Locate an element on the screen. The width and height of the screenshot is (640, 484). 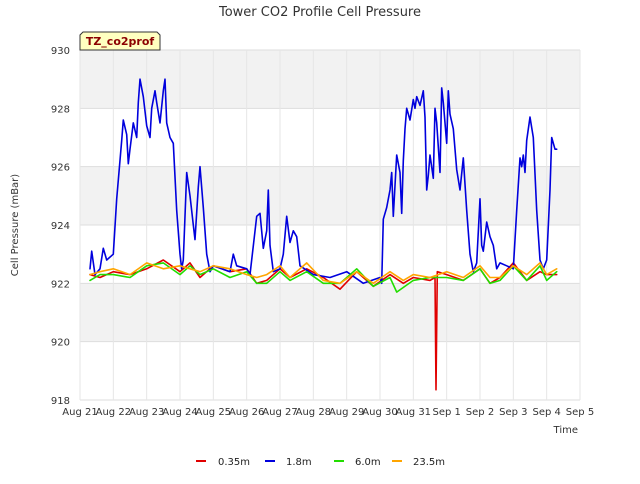
x-tick-label: Sep 2 is located at coordinates (480, 412).